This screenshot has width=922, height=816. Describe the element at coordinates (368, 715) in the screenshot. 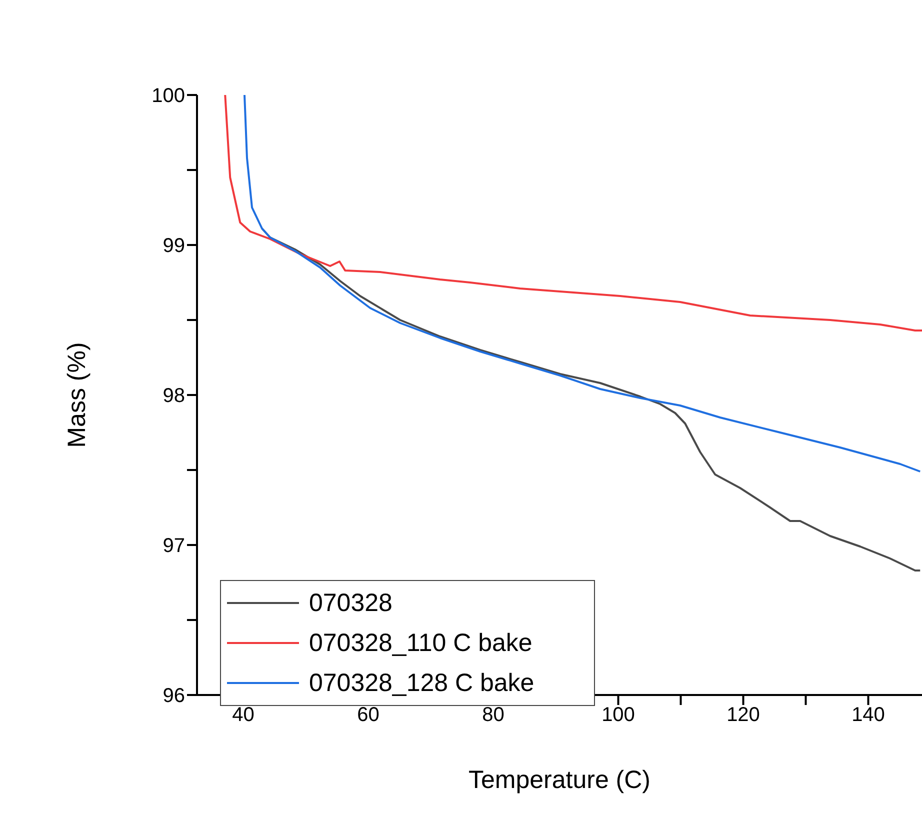

I see `x-tick-label: 60` at that location.